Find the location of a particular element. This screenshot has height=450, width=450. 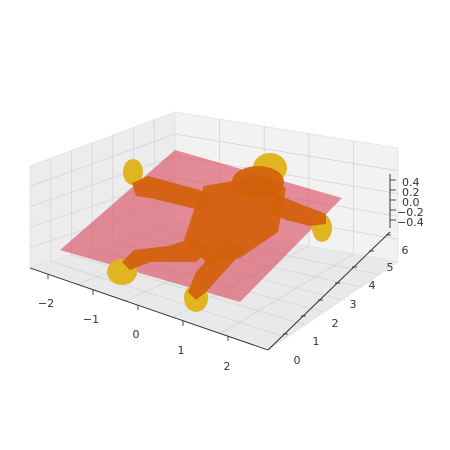

x-tick-label: 2 is located at coordinates (227, 366).